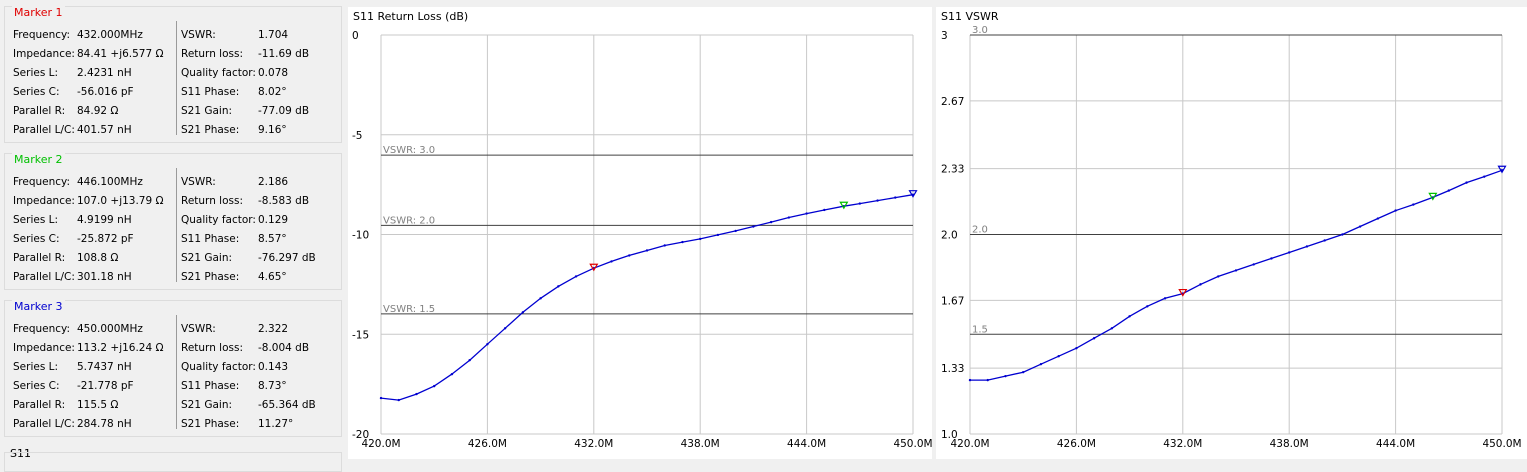 Image resolution: width=1527 pixels, height=472 pixels. Describe the element at coordinates (218, 367) in the screenshot. I see `field-label: Quality factor:` at that location.